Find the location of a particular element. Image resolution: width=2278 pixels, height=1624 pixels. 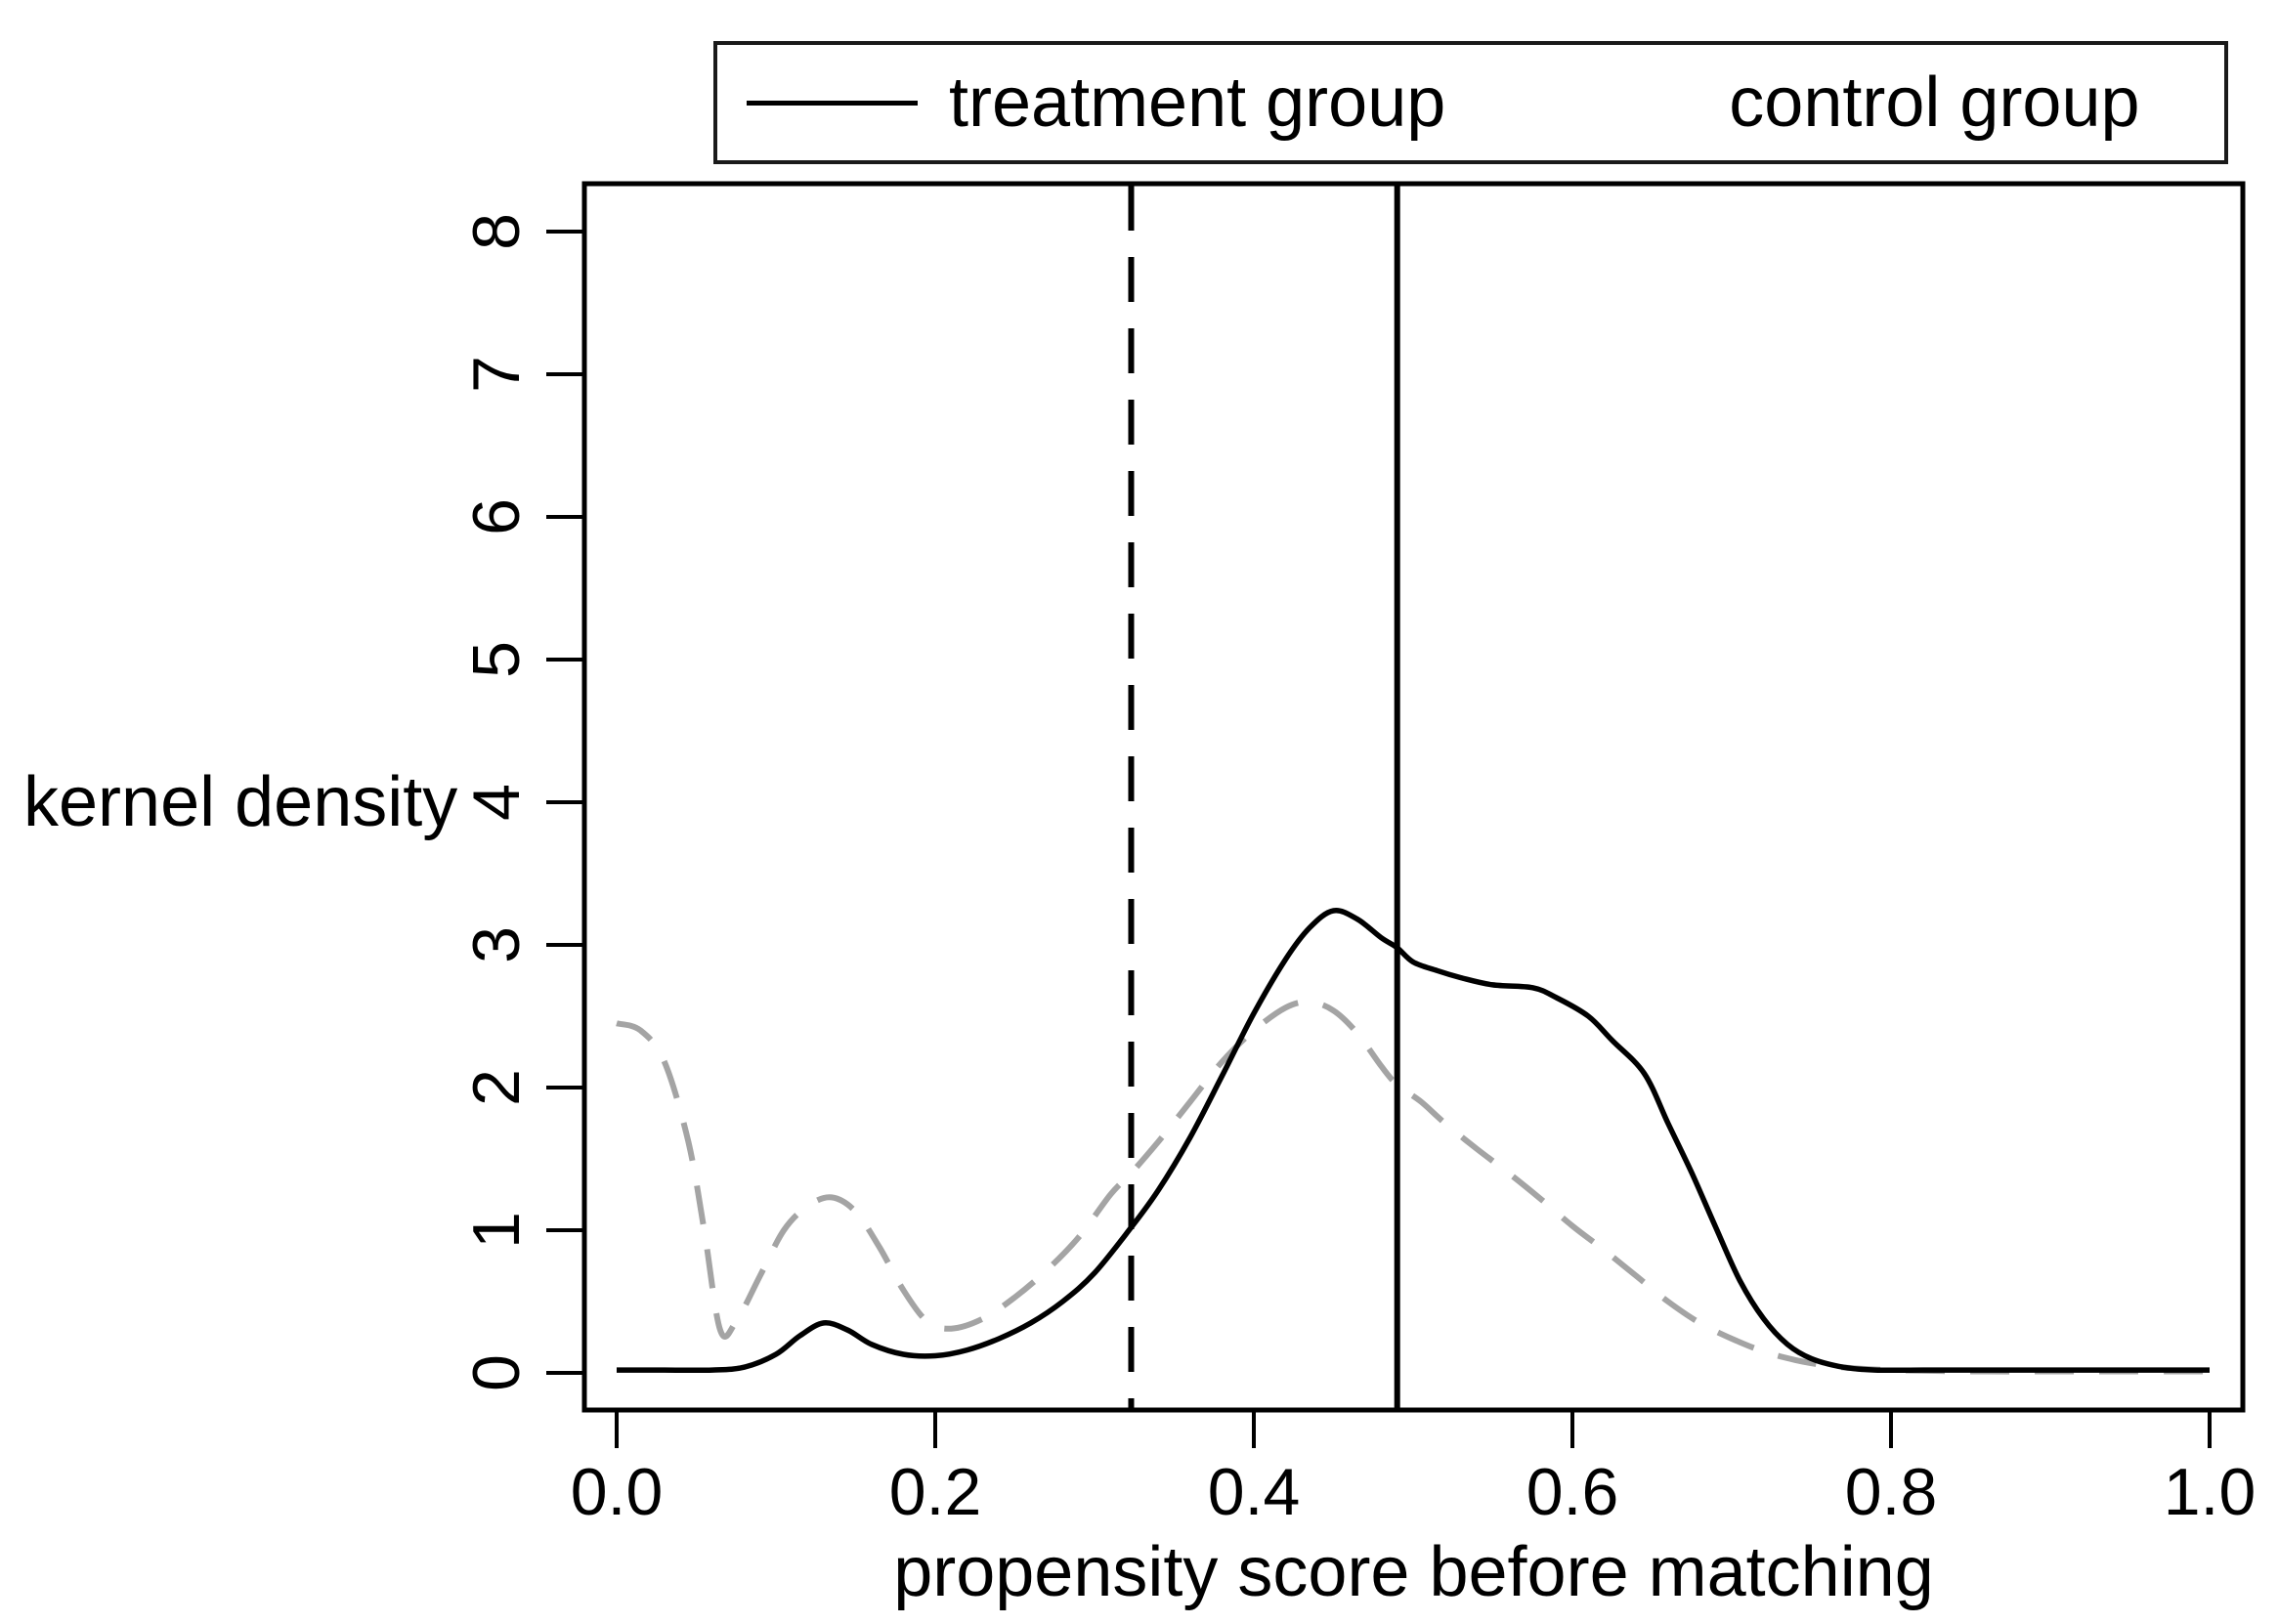

y-tick-label: 6 is located at coordinates (496, 517).